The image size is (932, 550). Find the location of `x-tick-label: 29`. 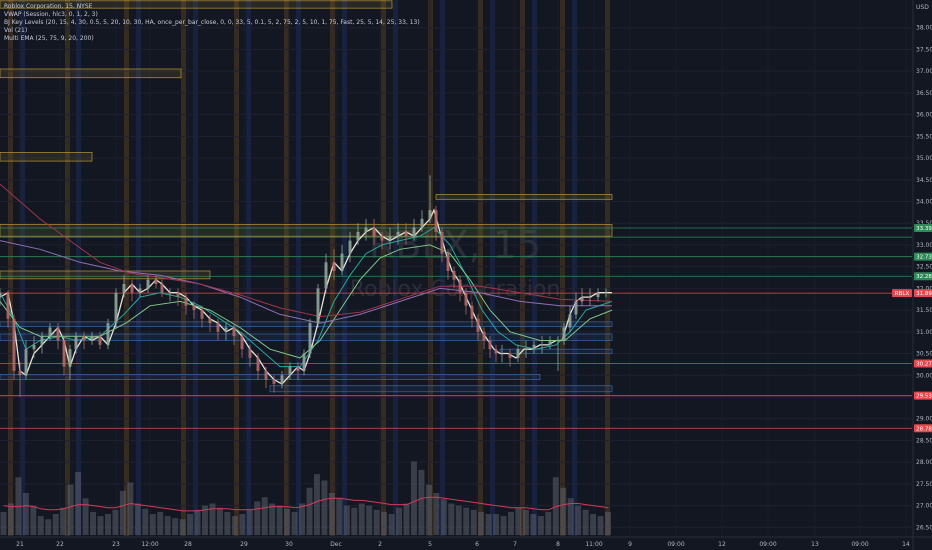

x-tick-label: 29 is located at coordinates (244, 544).